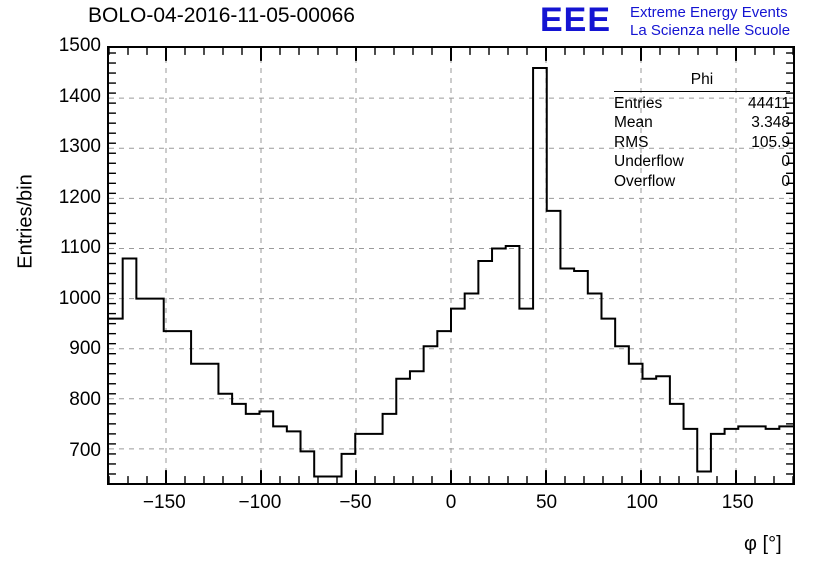 The width and height of the screenshot is (836, 572). I want to click on stats-row-value: 44411, so click(769, 103).